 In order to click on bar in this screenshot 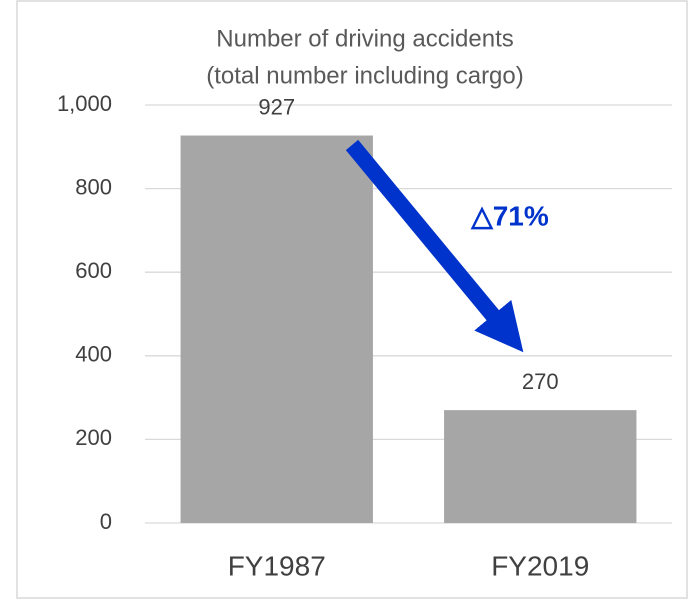, I will do `click(540, 466)`.